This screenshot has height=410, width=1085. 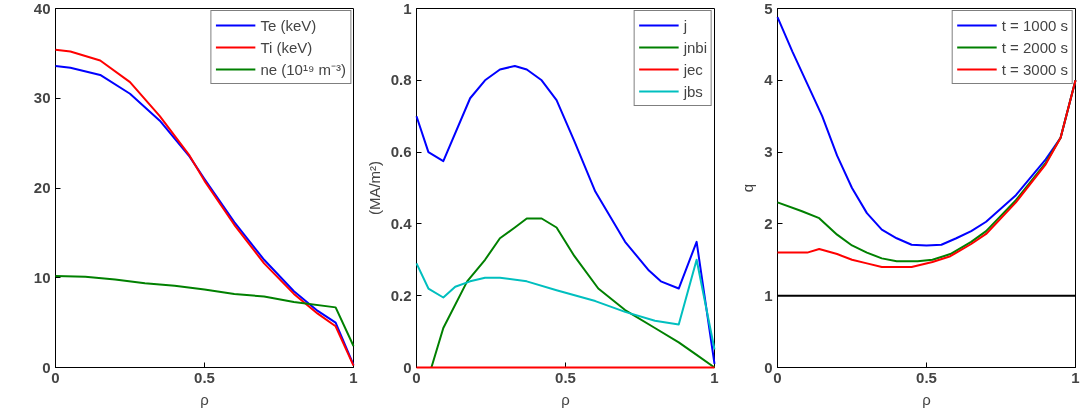 I want to click on y-tick-label: 20, so click(x=42, y=187).